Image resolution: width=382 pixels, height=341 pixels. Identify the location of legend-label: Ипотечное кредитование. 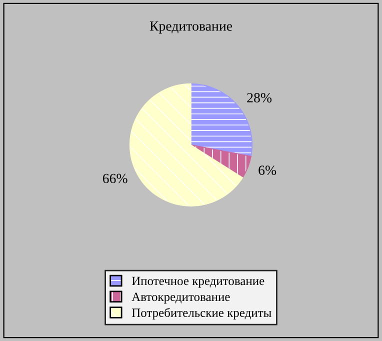
(198, 282).